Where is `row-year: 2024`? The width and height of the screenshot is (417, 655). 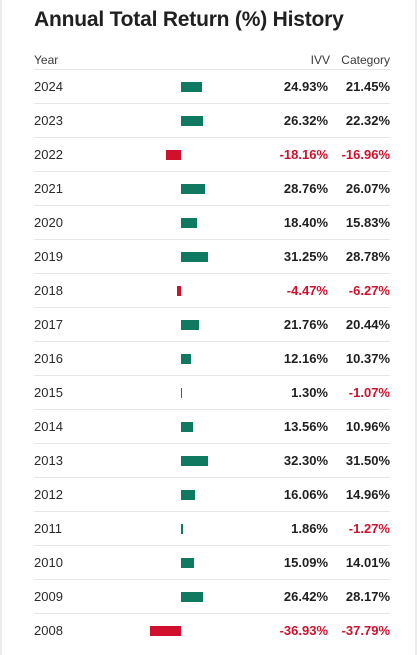
row-year: 2024 is located at coordinates (48, 86).